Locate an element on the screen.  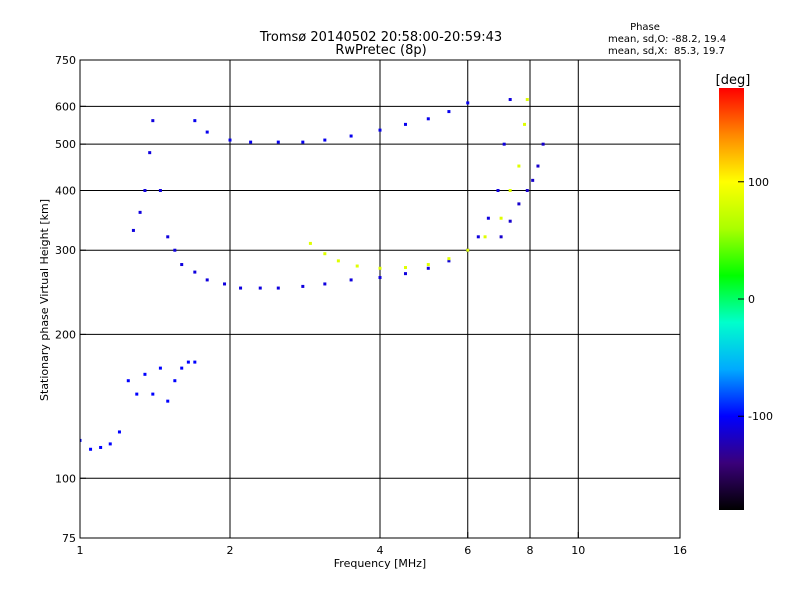
y-tick-label: 600 is located at coordinates (65, 106).